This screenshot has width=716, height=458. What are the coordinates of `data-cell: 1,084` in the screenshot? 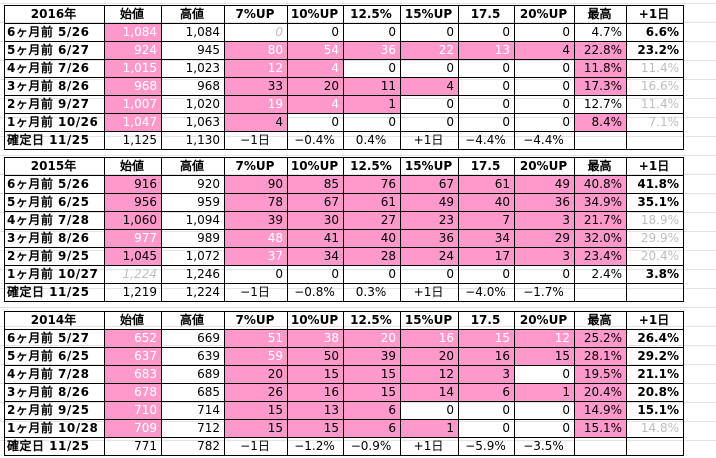 It's located at (133, 32).